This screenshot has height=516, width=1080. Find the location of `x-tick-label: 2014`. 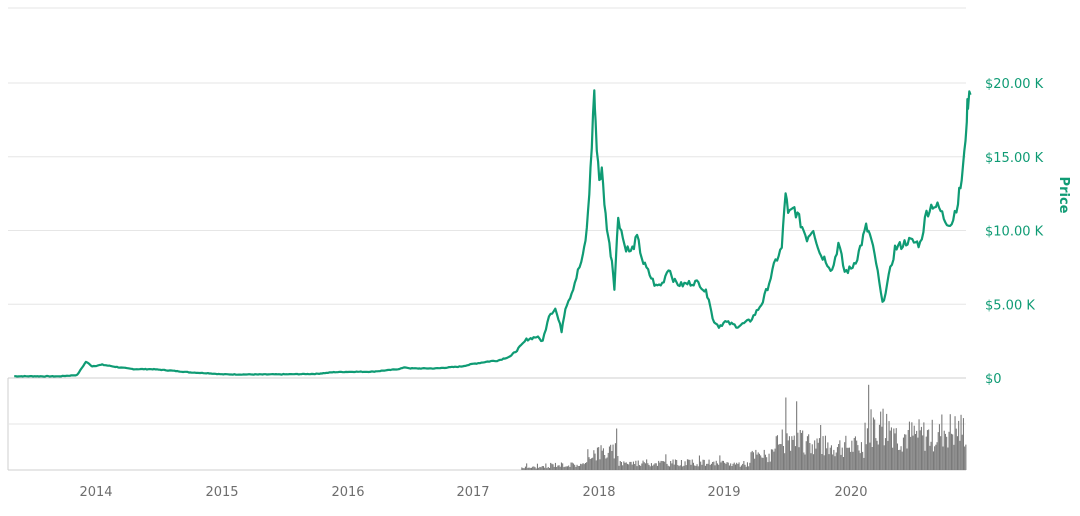

x-tick-label: 2014 is located at coordinates (95, 492).